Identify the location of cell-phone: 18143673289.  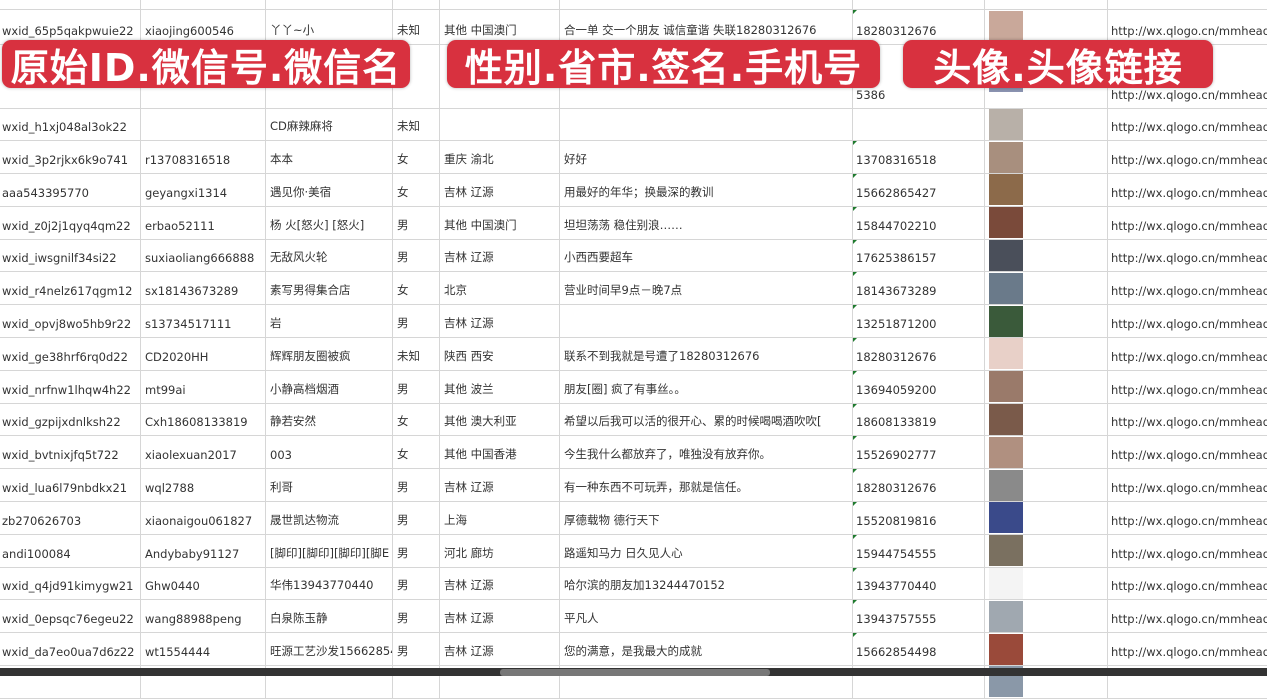
(919, 288).